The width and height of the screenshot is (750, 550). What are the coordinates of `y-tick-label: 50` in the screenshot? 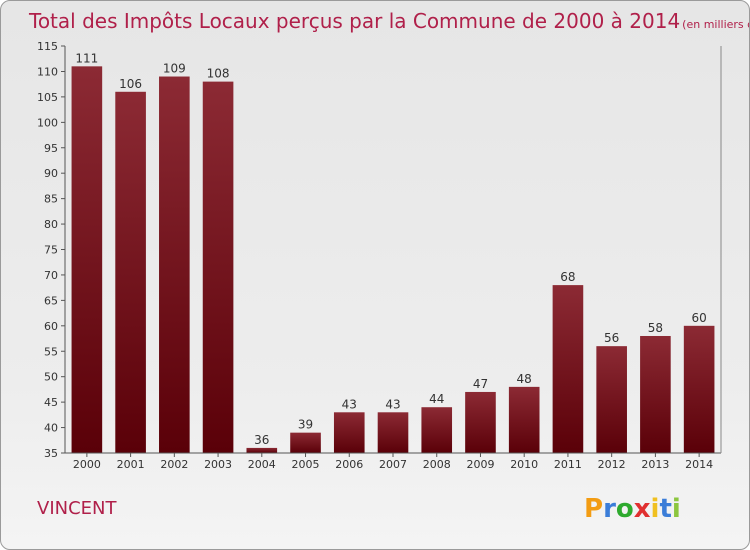 It's located at (51, 377).